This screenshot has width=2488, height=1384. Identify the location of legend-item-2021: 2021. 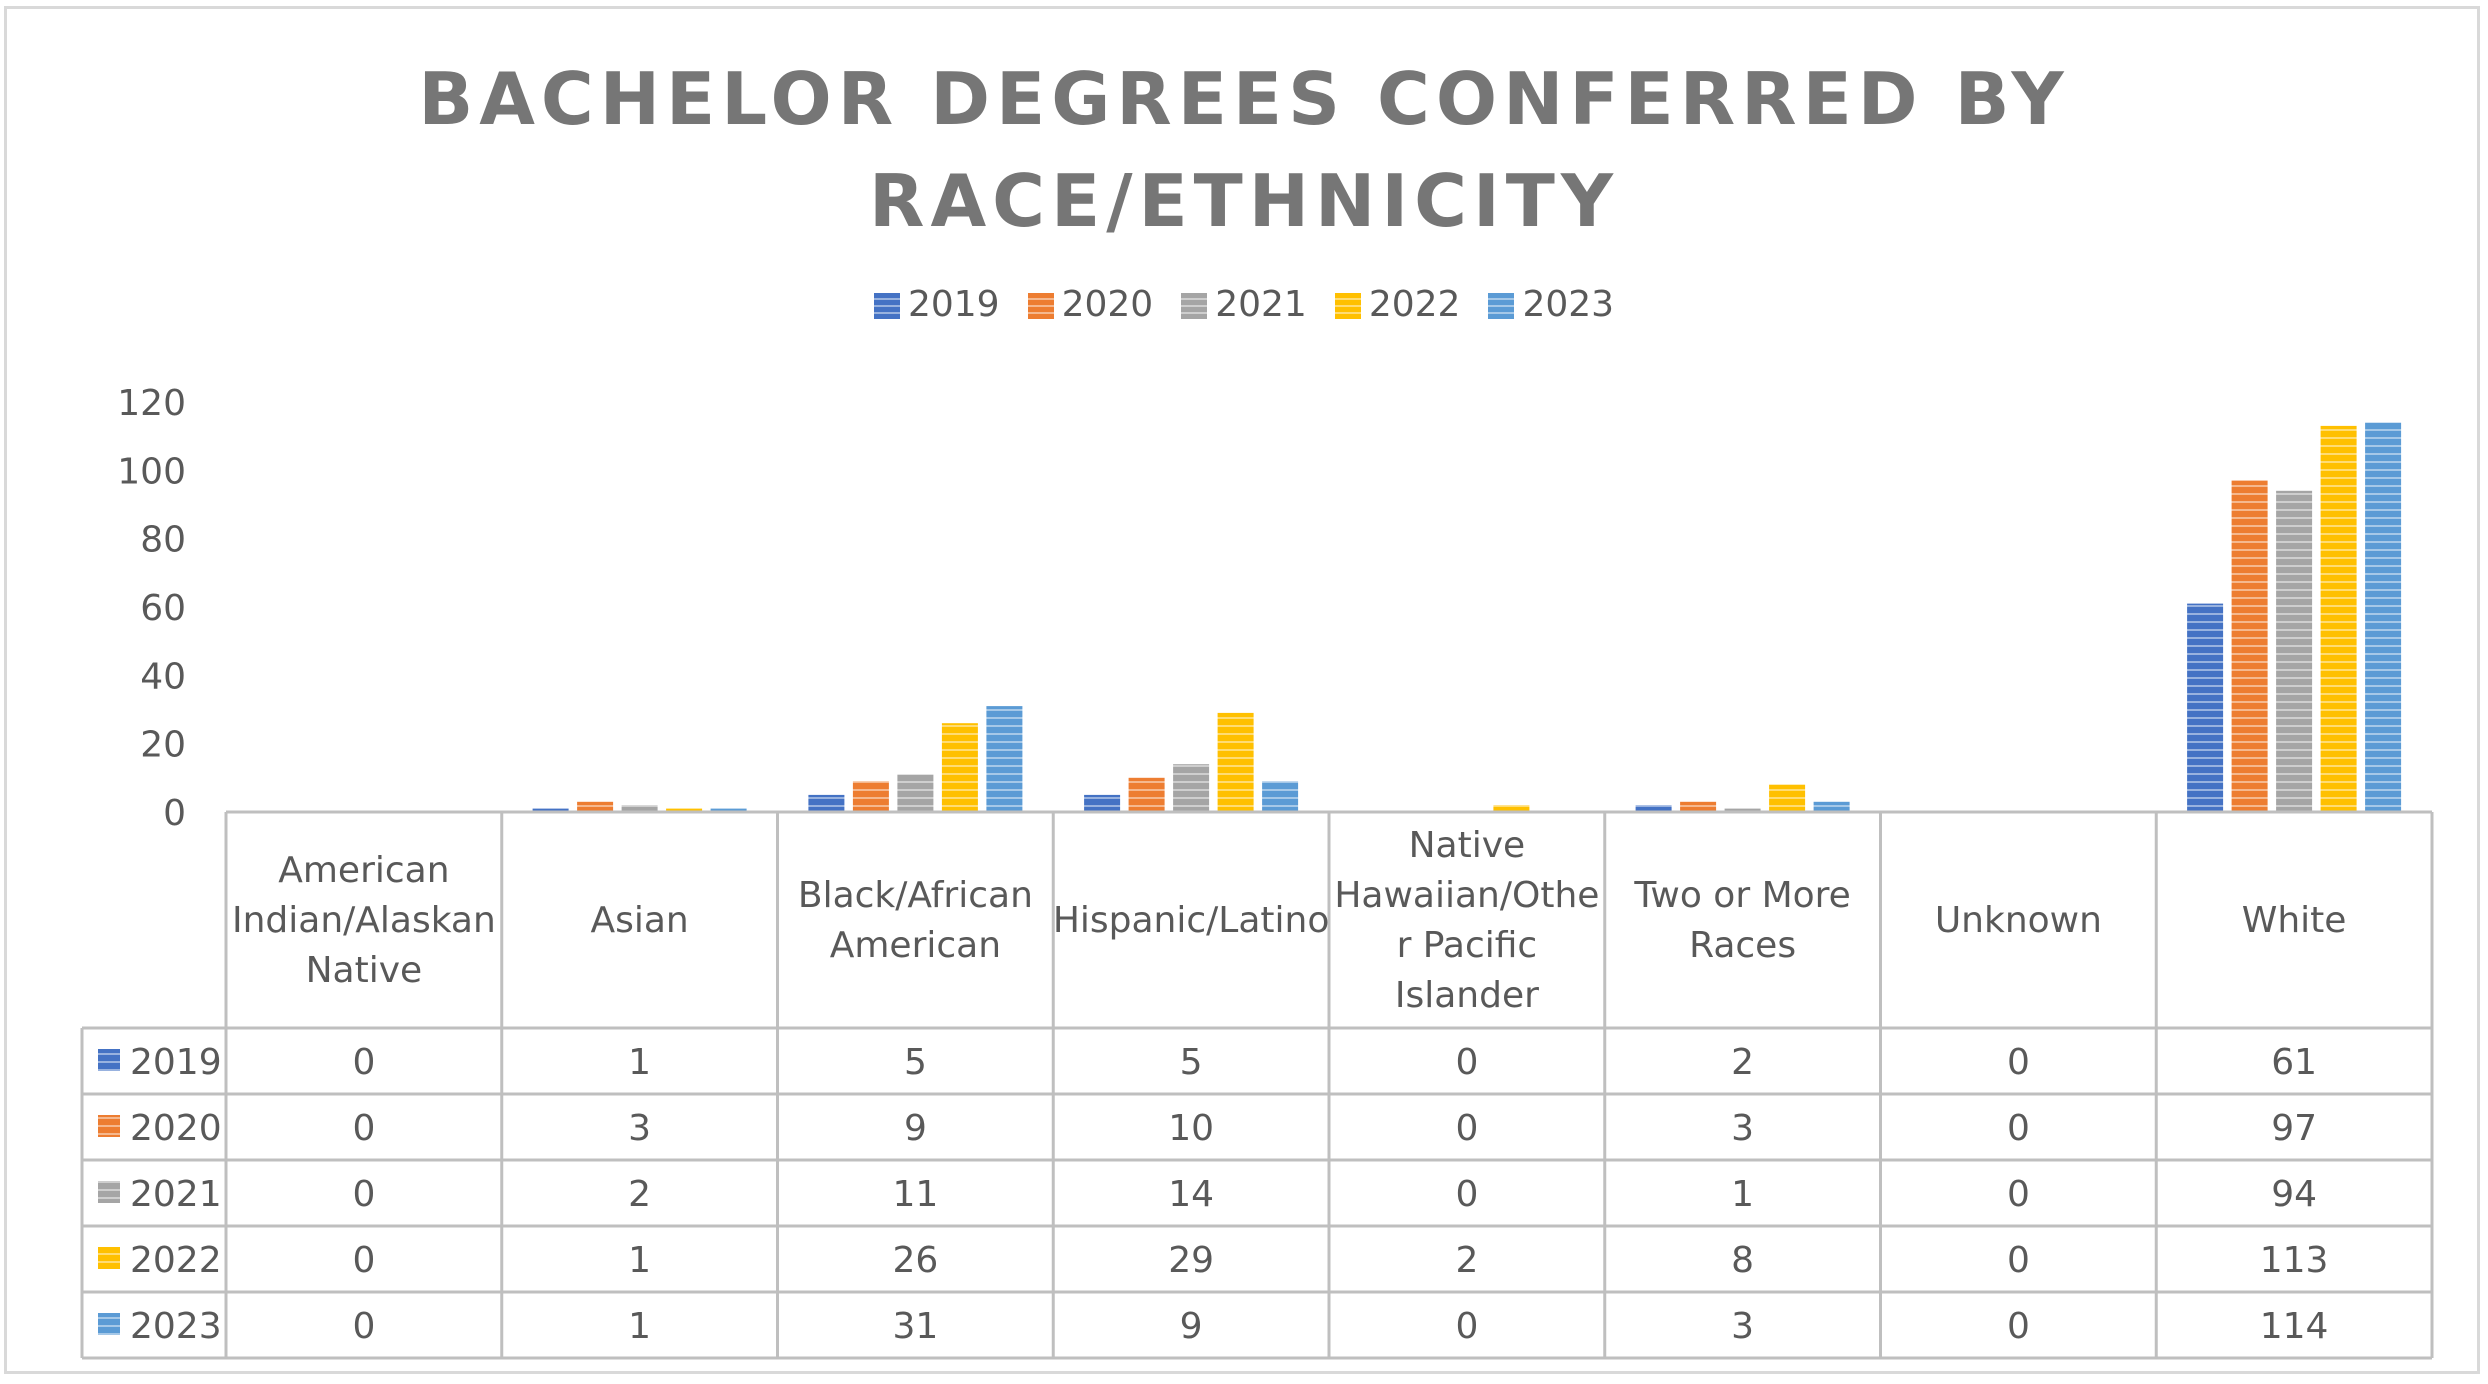
(1244, 304).